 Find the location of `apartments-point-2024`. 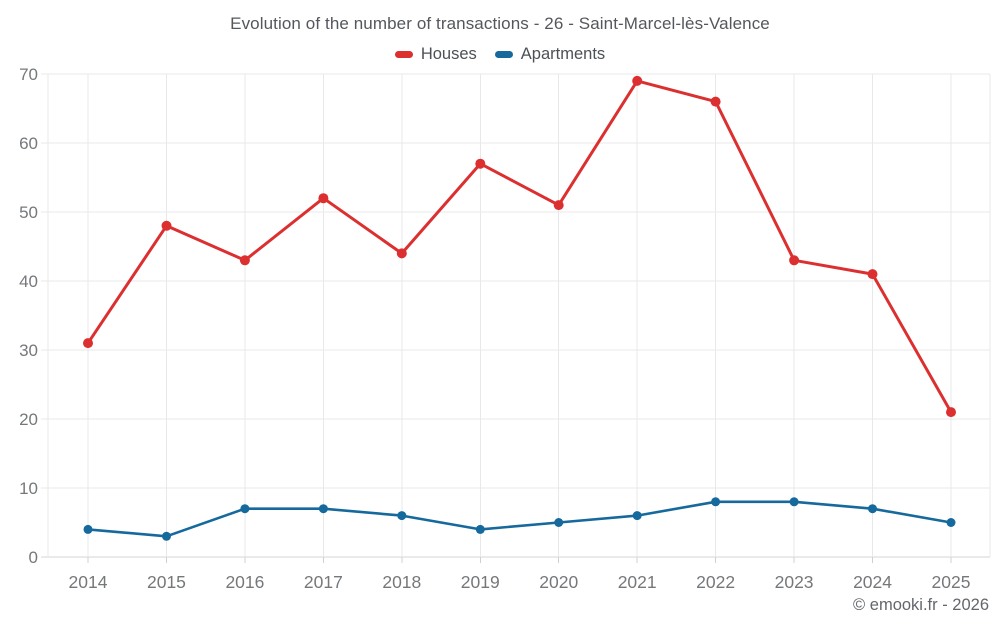

apartments-point-2024 is located at coordinates (872, 509).